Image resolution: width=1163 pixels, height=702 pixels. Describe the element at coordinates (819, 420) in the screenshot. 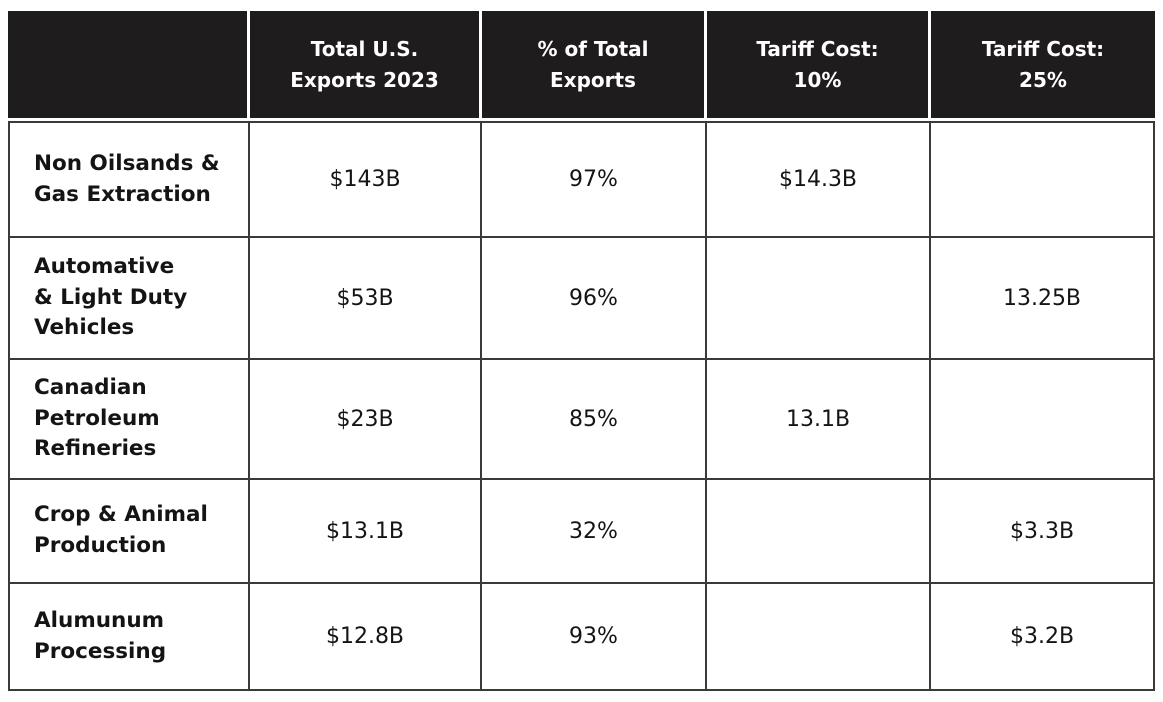

I see `cell-tariff-10: 13.1B` at that location.